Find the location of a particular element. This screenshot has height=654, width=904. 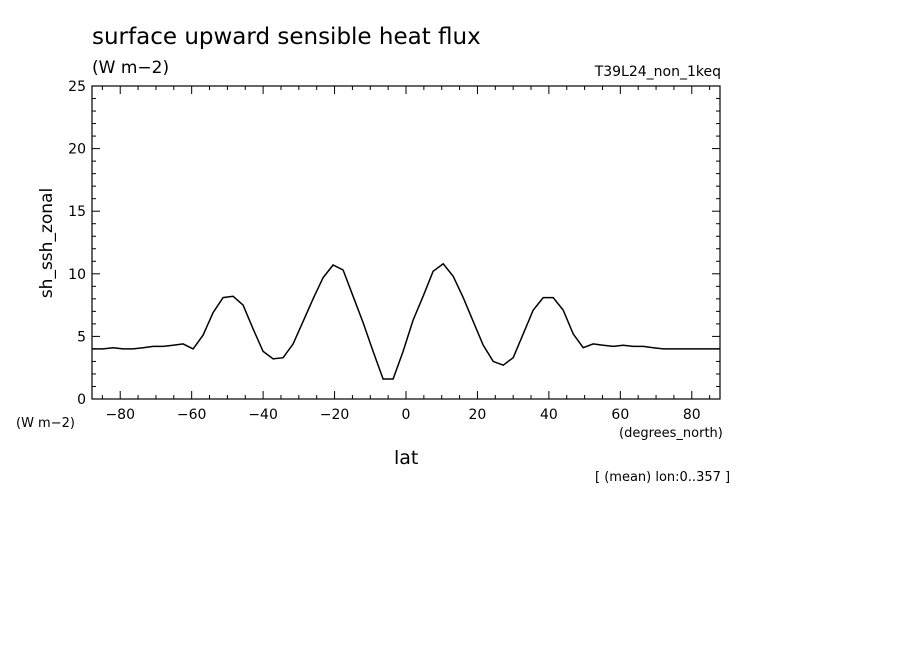

y-tick-label: 15 is located at coordinates (77, 212).